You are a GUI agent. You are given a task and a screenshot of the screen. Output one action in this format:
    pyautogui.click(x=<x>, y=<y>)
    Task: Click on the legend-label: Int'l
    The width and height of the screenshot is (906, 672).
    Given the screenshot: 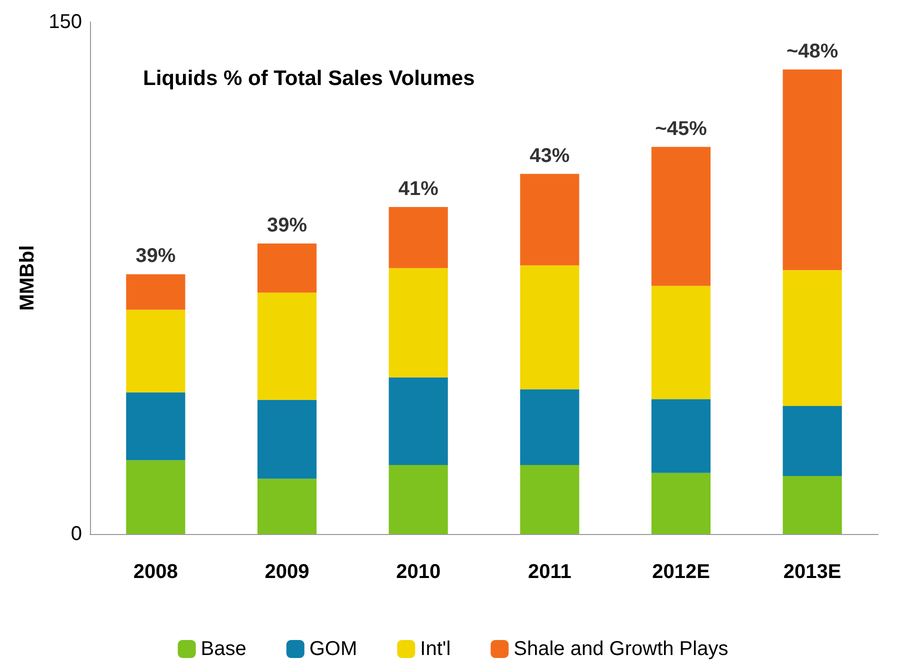 What is the action you would take?
    pyautogui.click(x=435, y=649)
    